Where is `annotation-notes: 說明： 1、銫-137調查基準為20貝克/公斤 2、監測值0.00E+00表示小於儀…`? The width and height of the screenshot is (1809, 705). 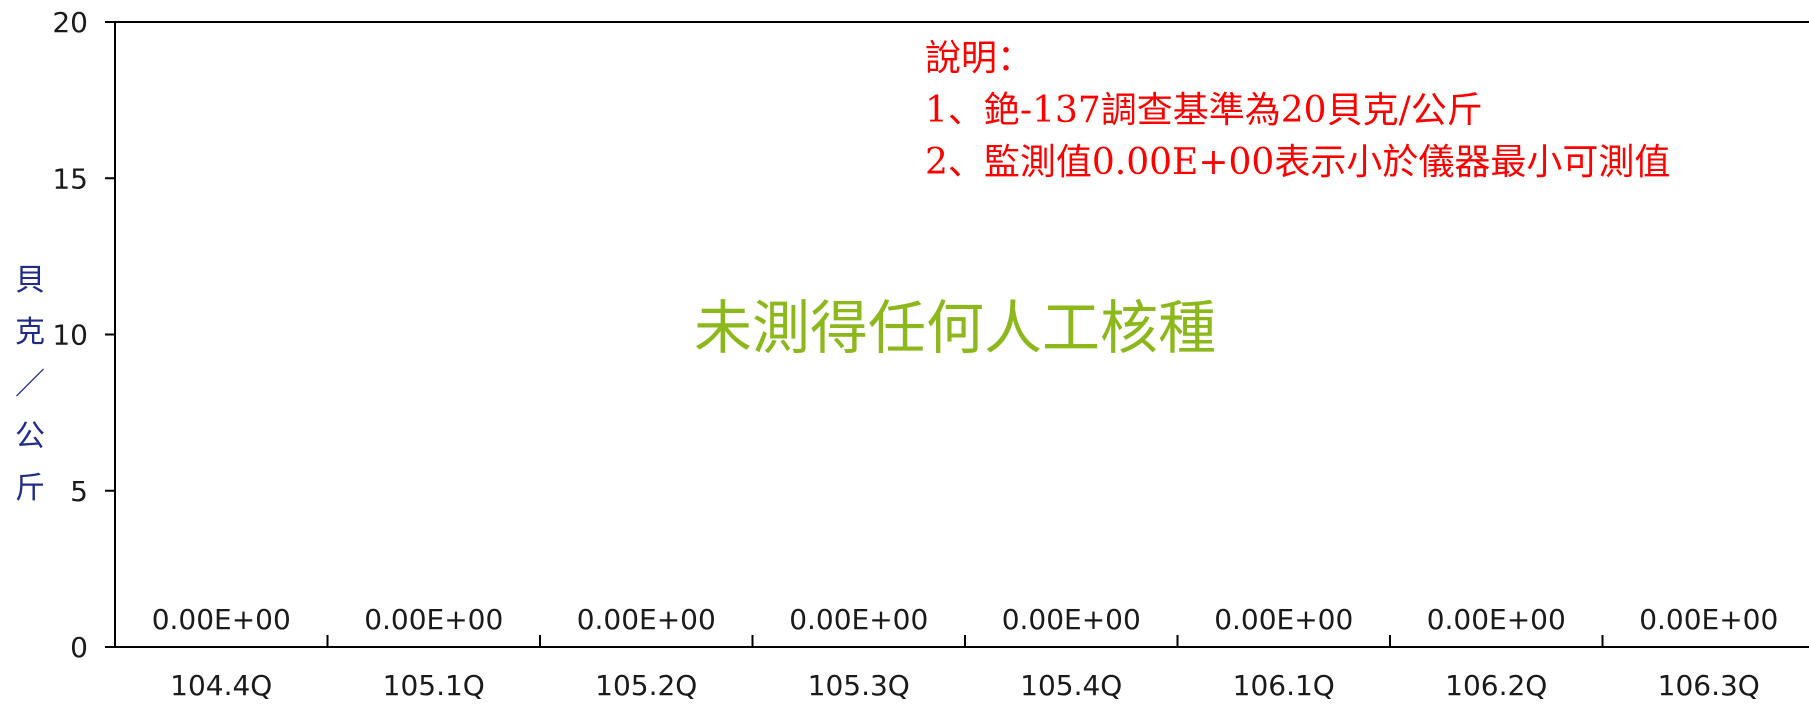
annotation-notes: 說明： 1、銫-137調查基準為20貝克/公斤 2、監測值0.00E+00表示小於儀… is located at coordinates (1297, 110).